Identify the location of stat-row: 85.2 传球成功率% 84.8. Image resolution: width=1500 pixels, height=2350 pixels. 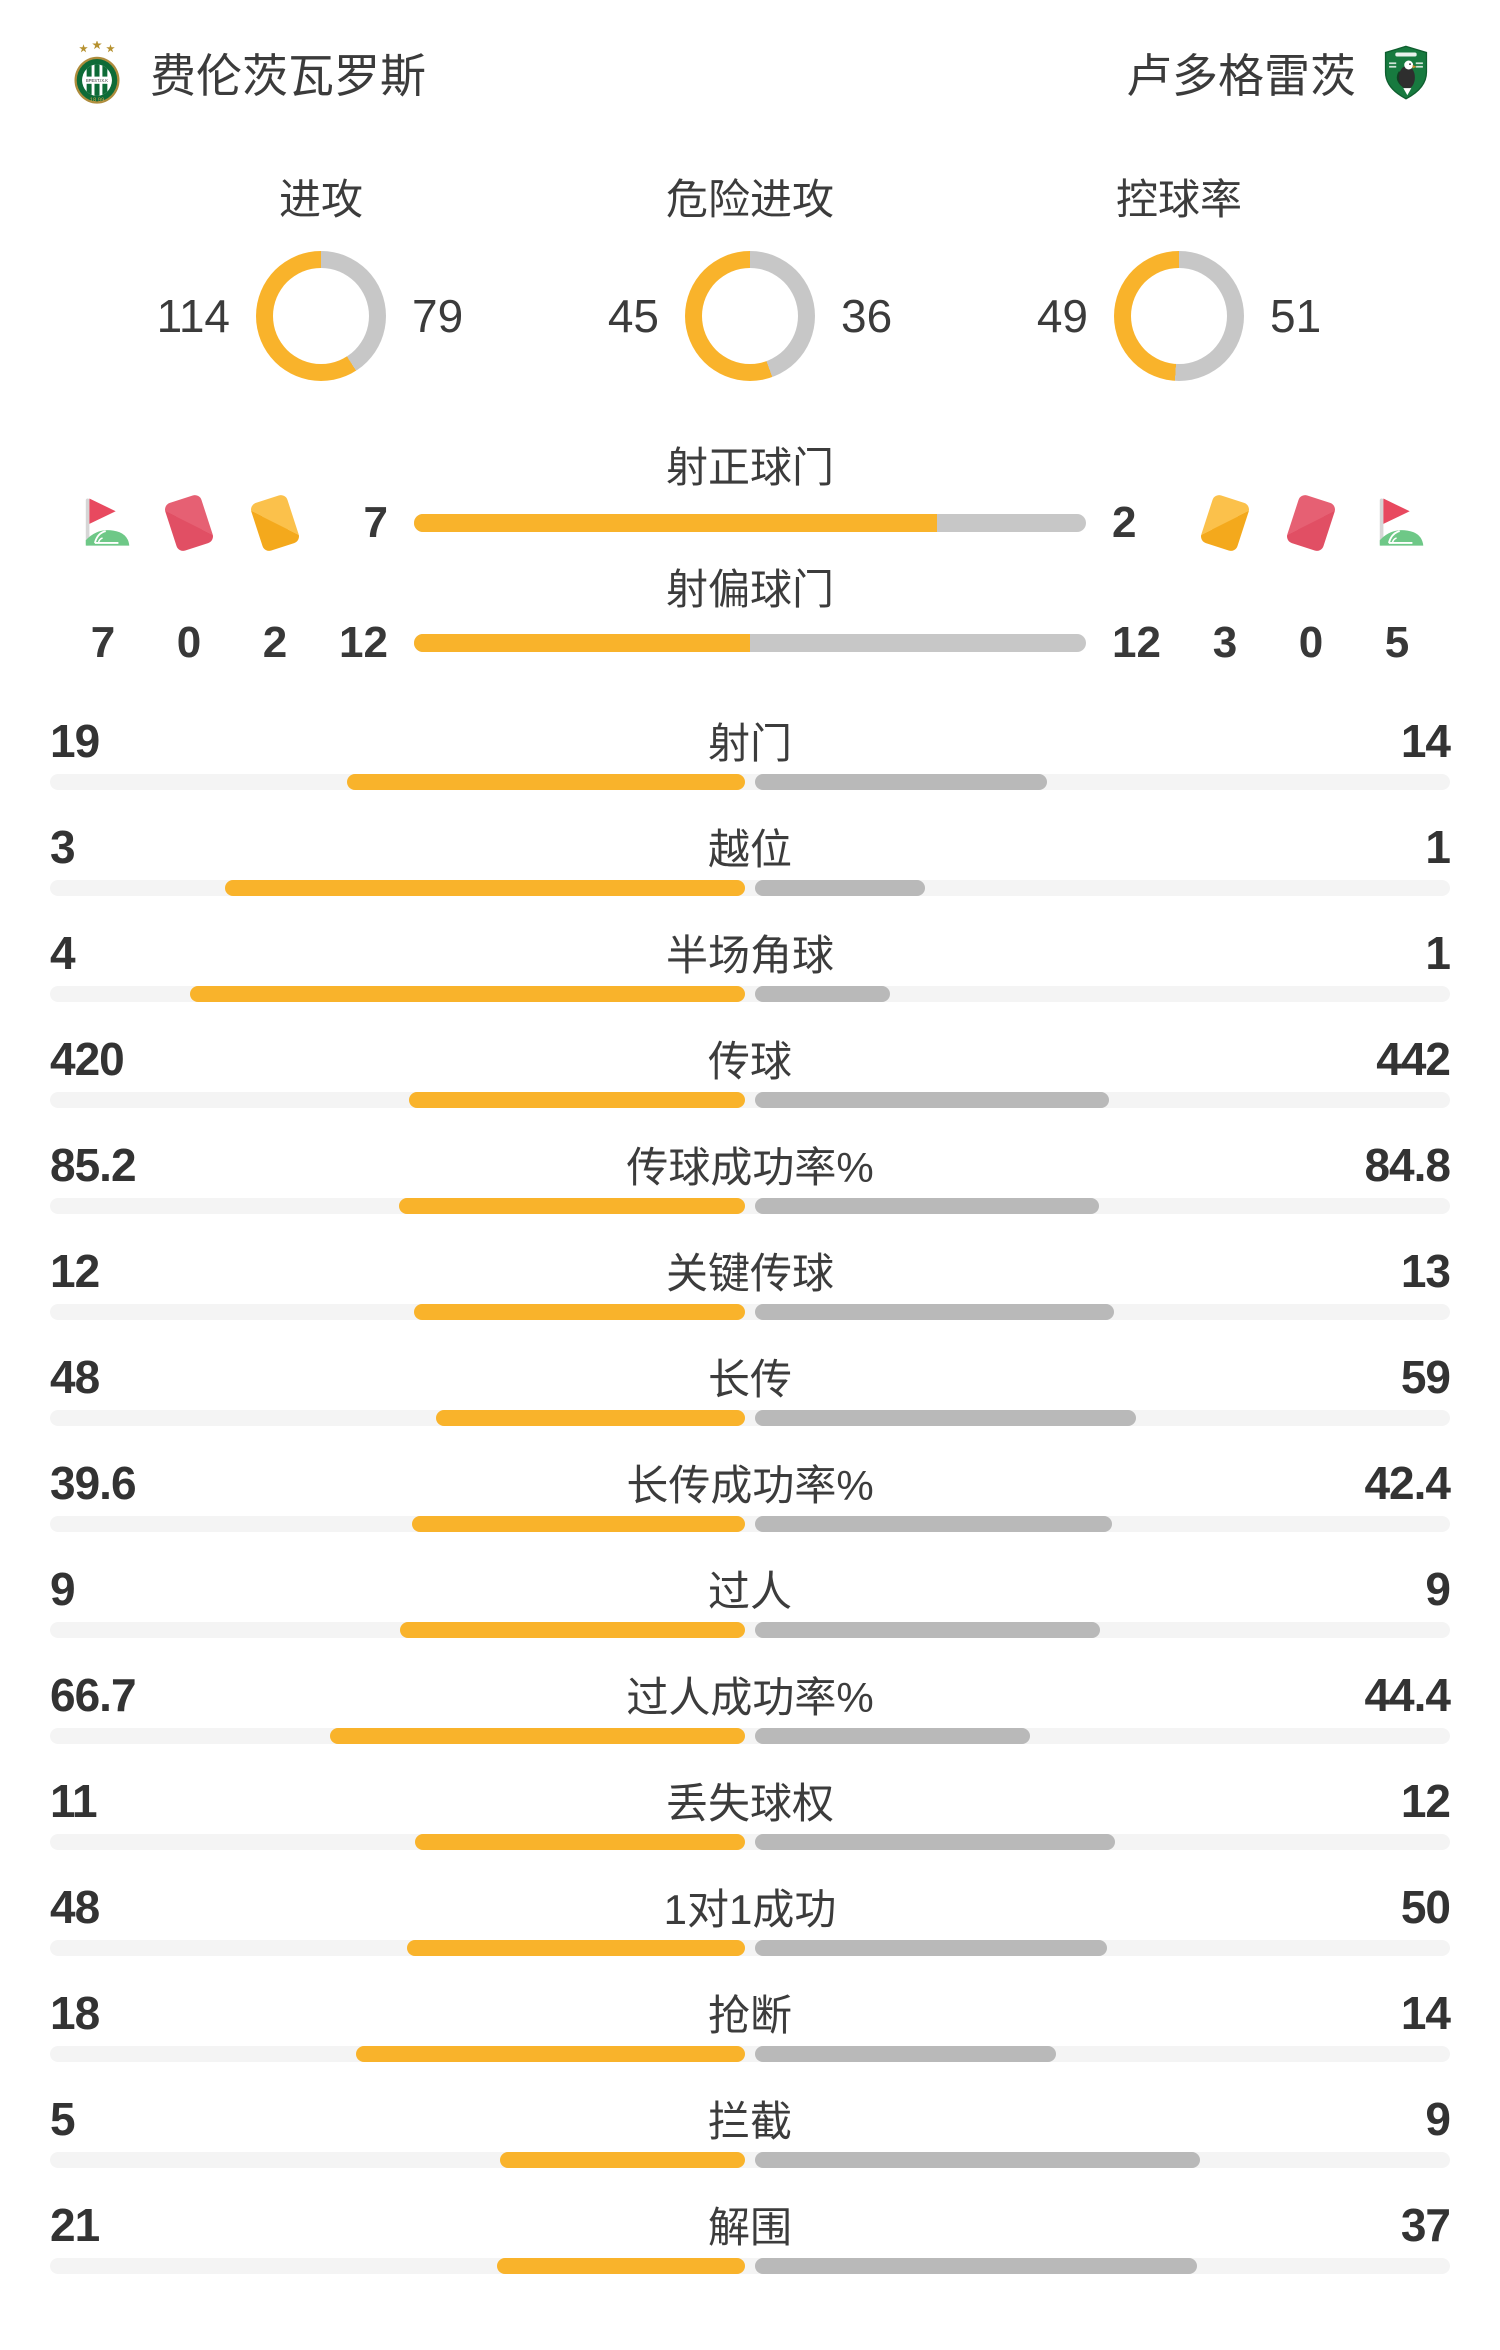
(750, 1174).